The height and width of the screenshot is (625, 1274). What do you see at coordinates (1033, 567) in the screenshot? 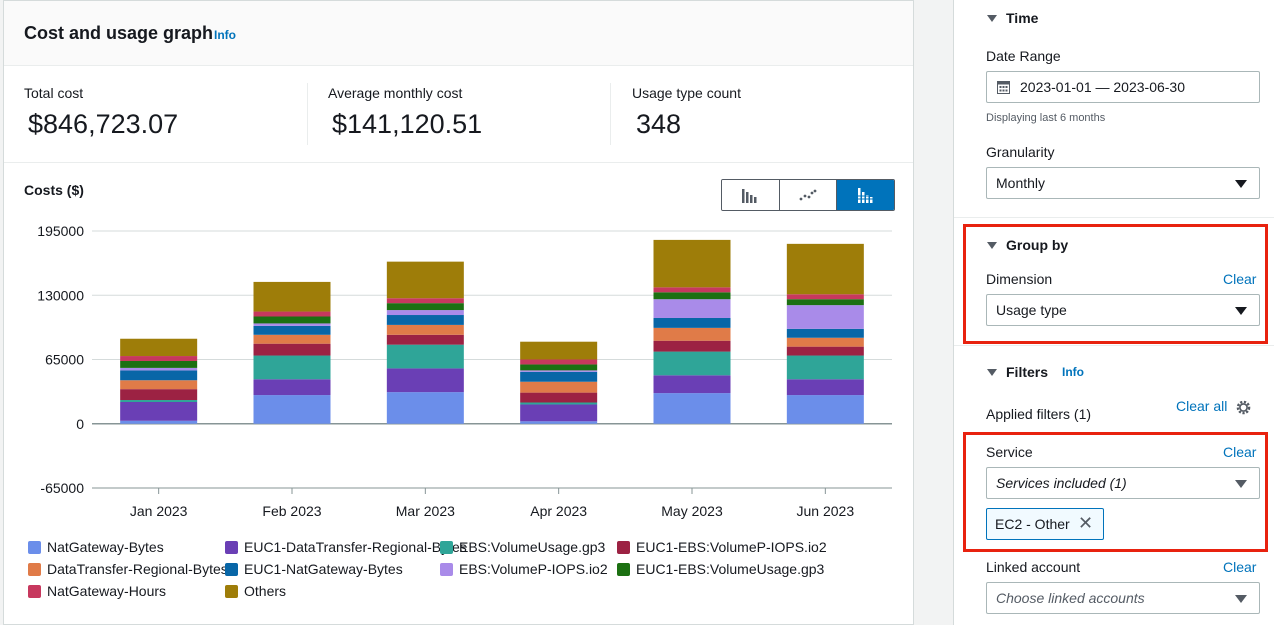
I see `linked-account-label: Linked account` at bounding box center [1033, 567].